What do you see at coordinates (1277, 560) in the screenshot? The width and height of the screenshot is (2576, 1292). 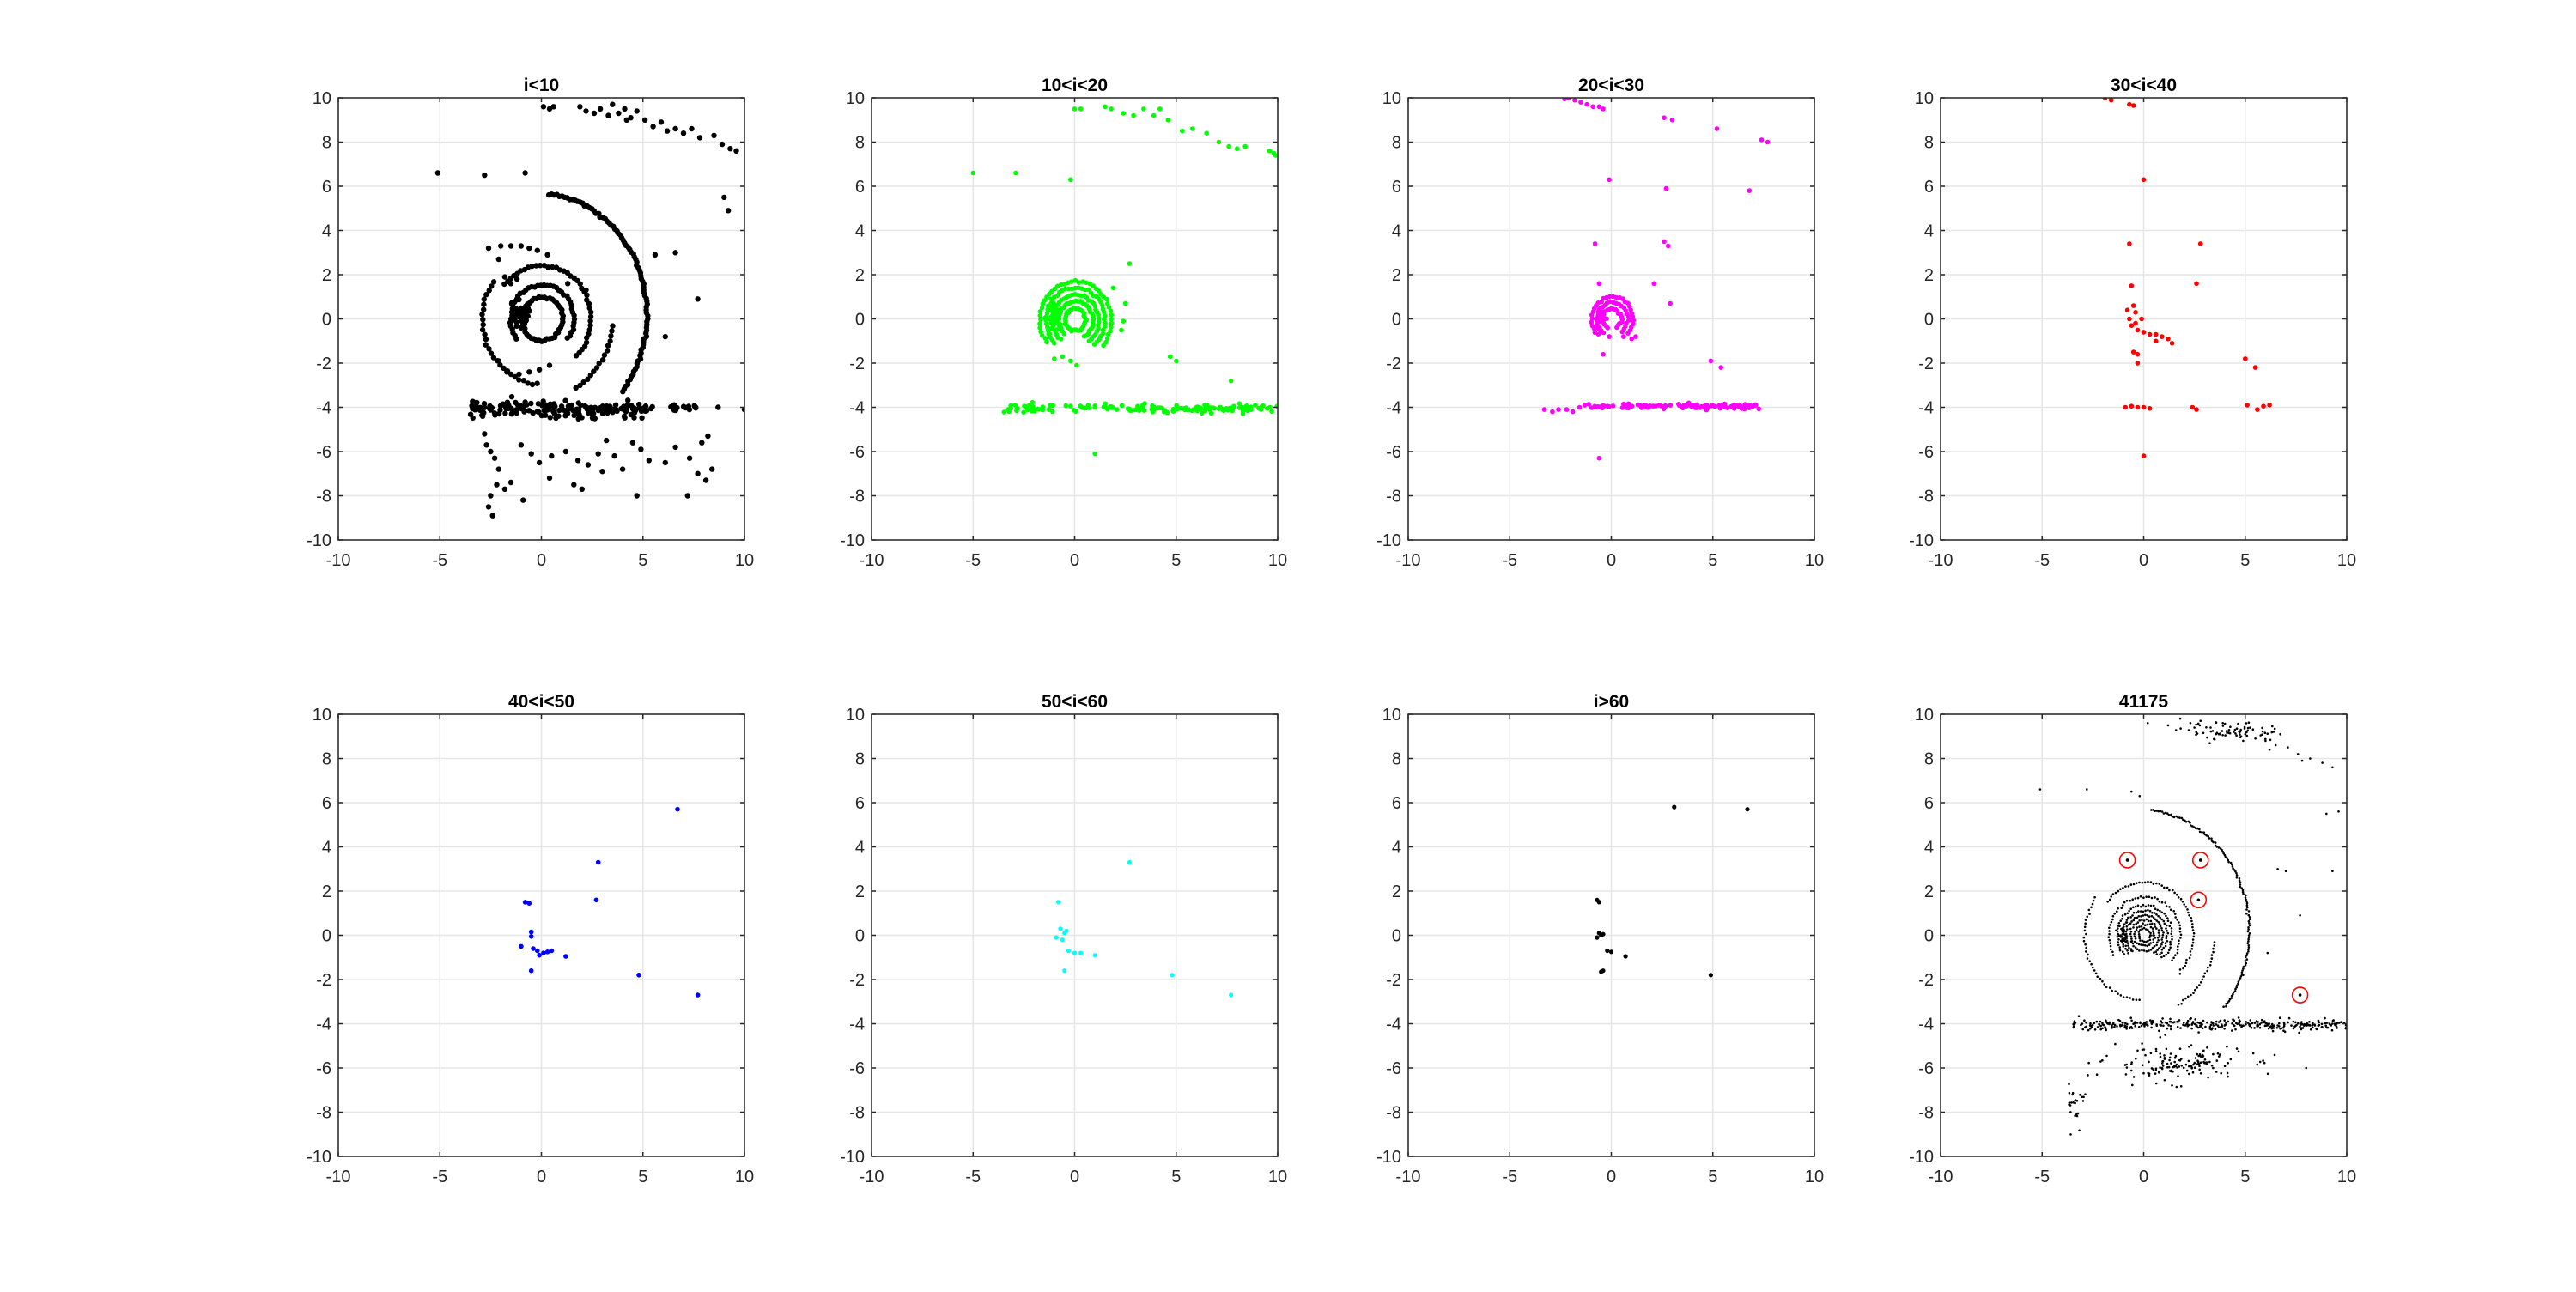 I see `x-tick-label: 10` at bounding box center [1277, 560].